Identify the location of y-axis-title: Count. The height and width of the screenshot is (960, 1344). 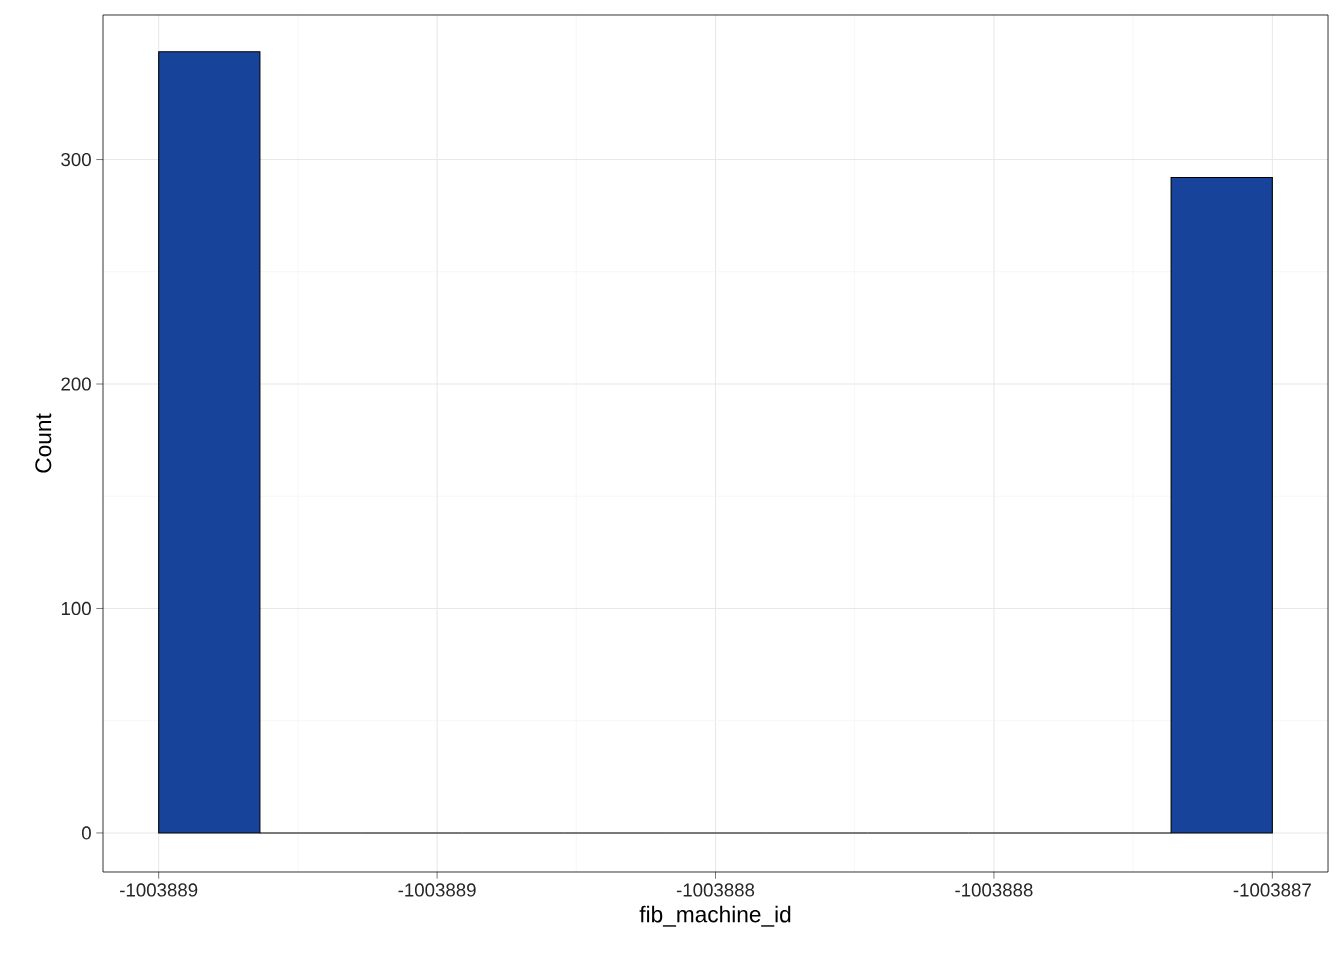
(43, 443).